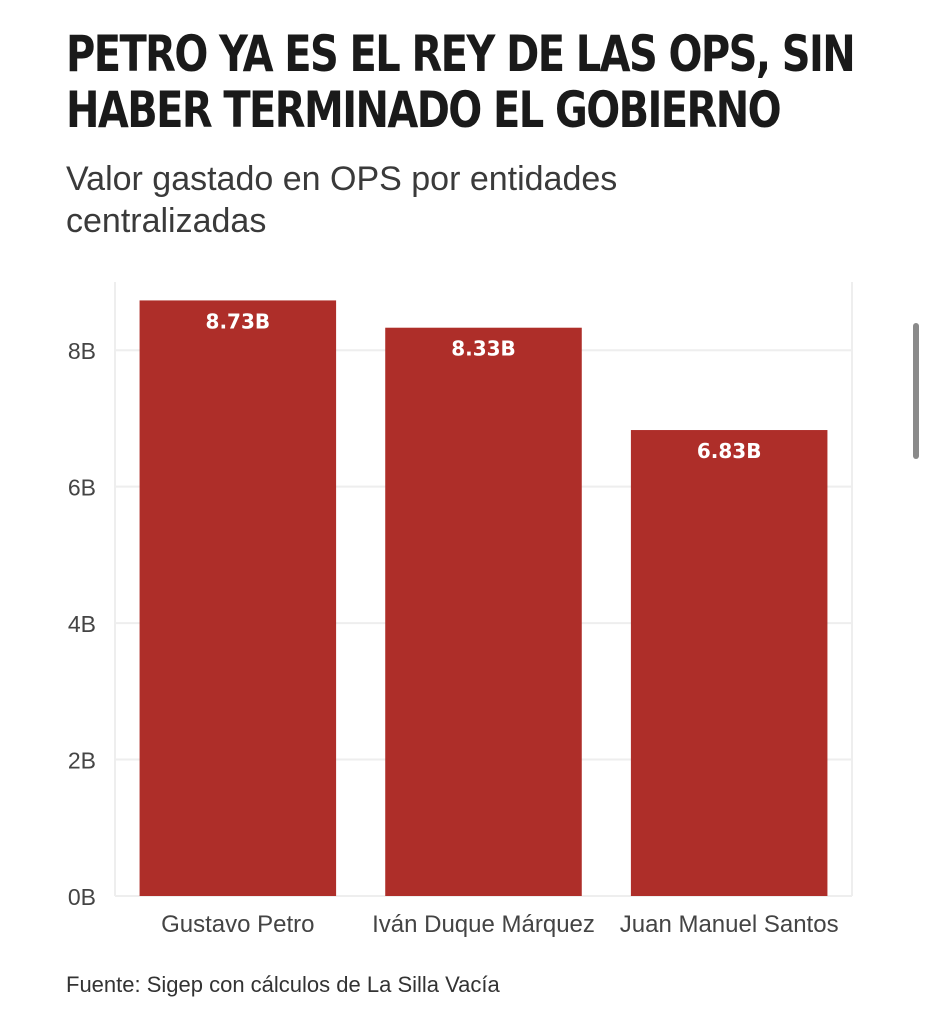 Image resolution: width=926 pixels, height=1024 pixels. I want to click on y-tick-label: 4B, so click(82, 624).